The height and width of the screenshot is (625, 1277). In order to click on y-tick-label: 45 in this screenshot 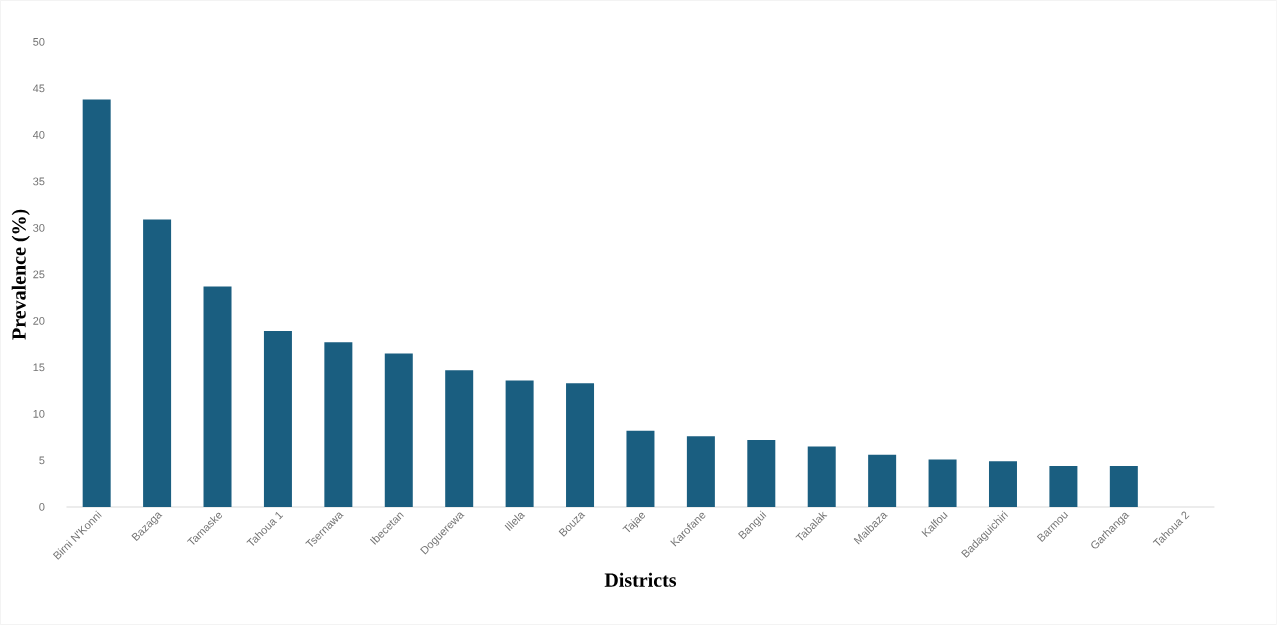, I will do `click(38, 88)`.